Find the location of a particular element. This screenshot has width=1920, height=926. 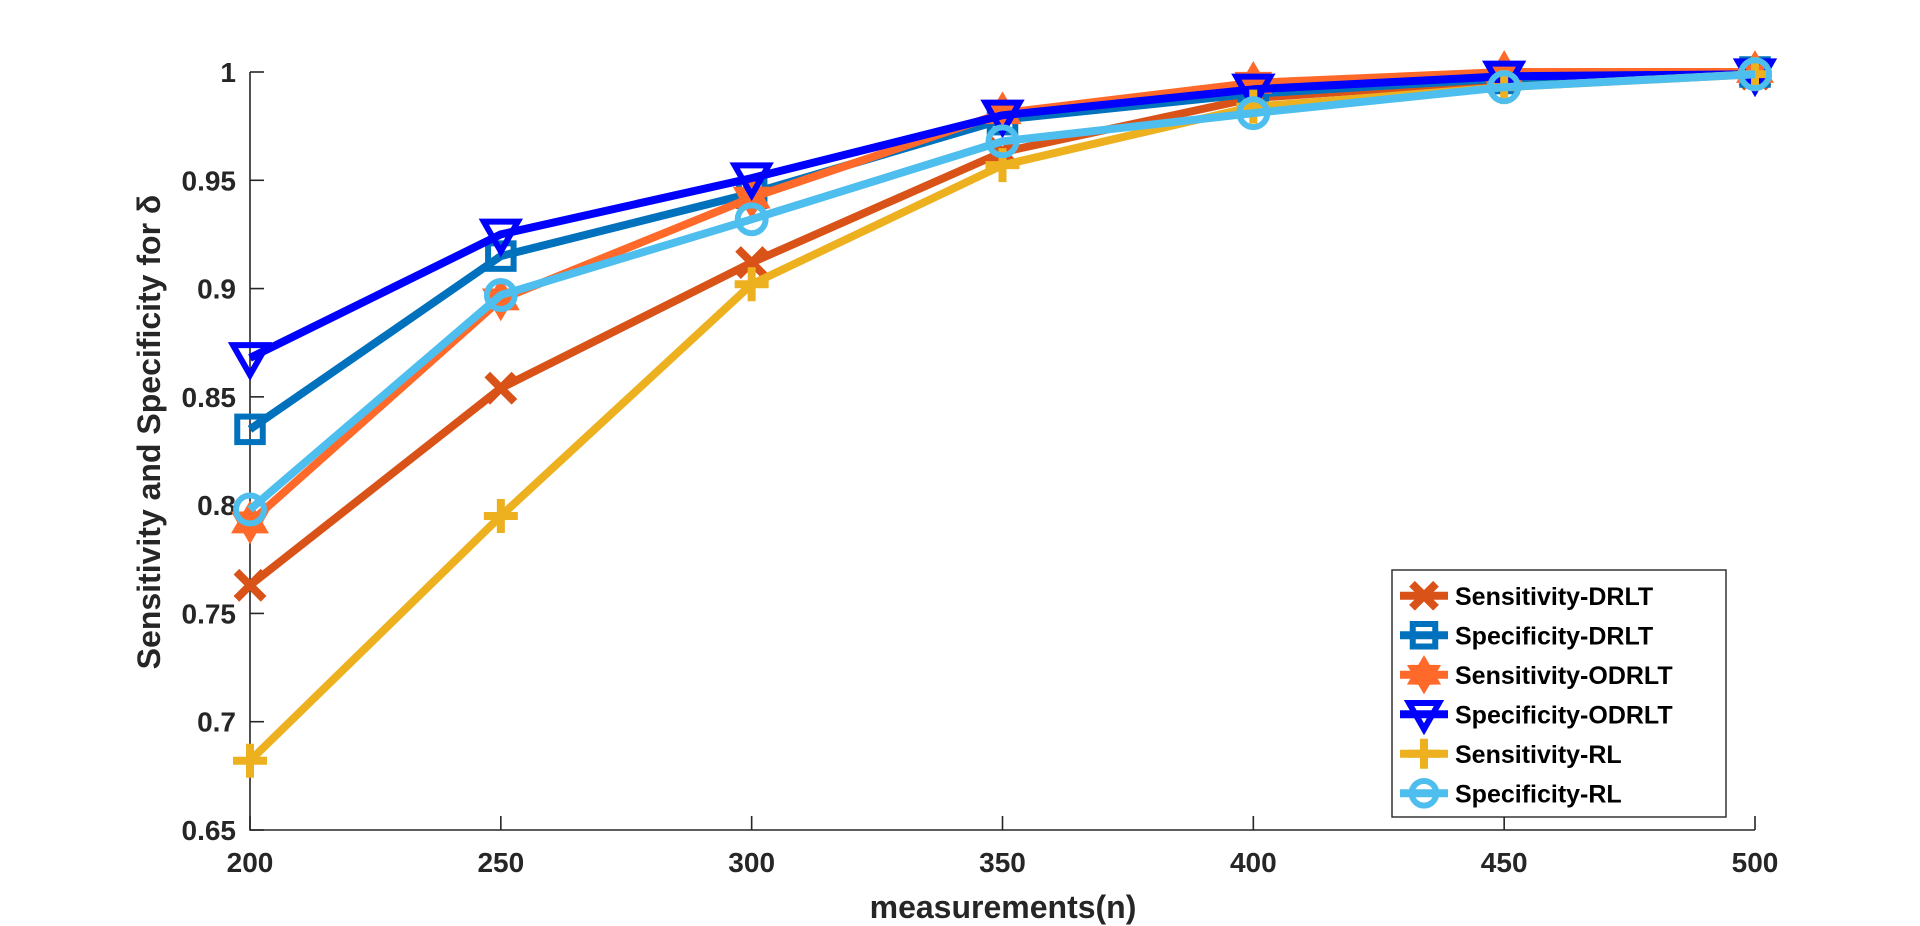

y-tick-label: 0.75 is located at coordinates (209, 613).